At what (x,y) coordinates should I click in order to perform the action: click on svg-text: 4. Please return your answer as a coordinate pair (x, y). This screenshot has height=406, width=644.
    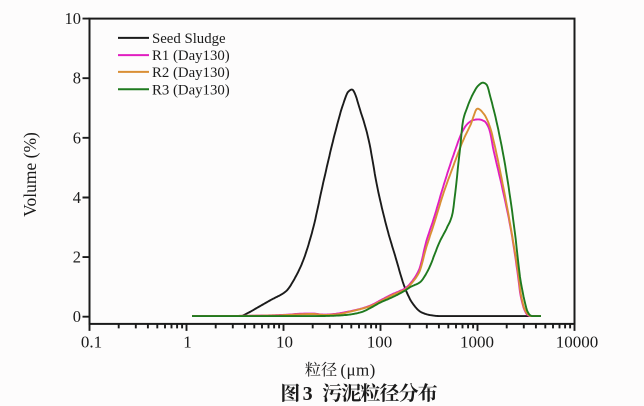
    Looking at the image, I should click on (77, 197).